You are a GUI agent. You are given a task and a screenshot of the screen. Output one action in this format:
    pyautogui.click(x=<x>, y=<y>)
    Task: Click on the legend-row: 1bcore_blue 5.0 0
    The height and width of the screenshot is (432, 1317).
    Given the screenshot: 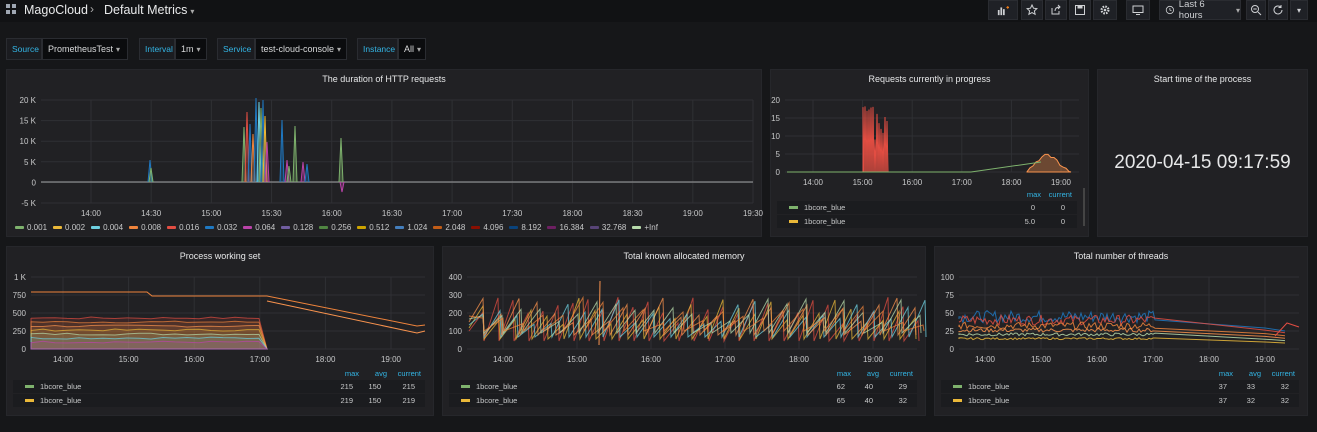 What is the action you would take?
    pyautogui.click(x=927, y=221)
    